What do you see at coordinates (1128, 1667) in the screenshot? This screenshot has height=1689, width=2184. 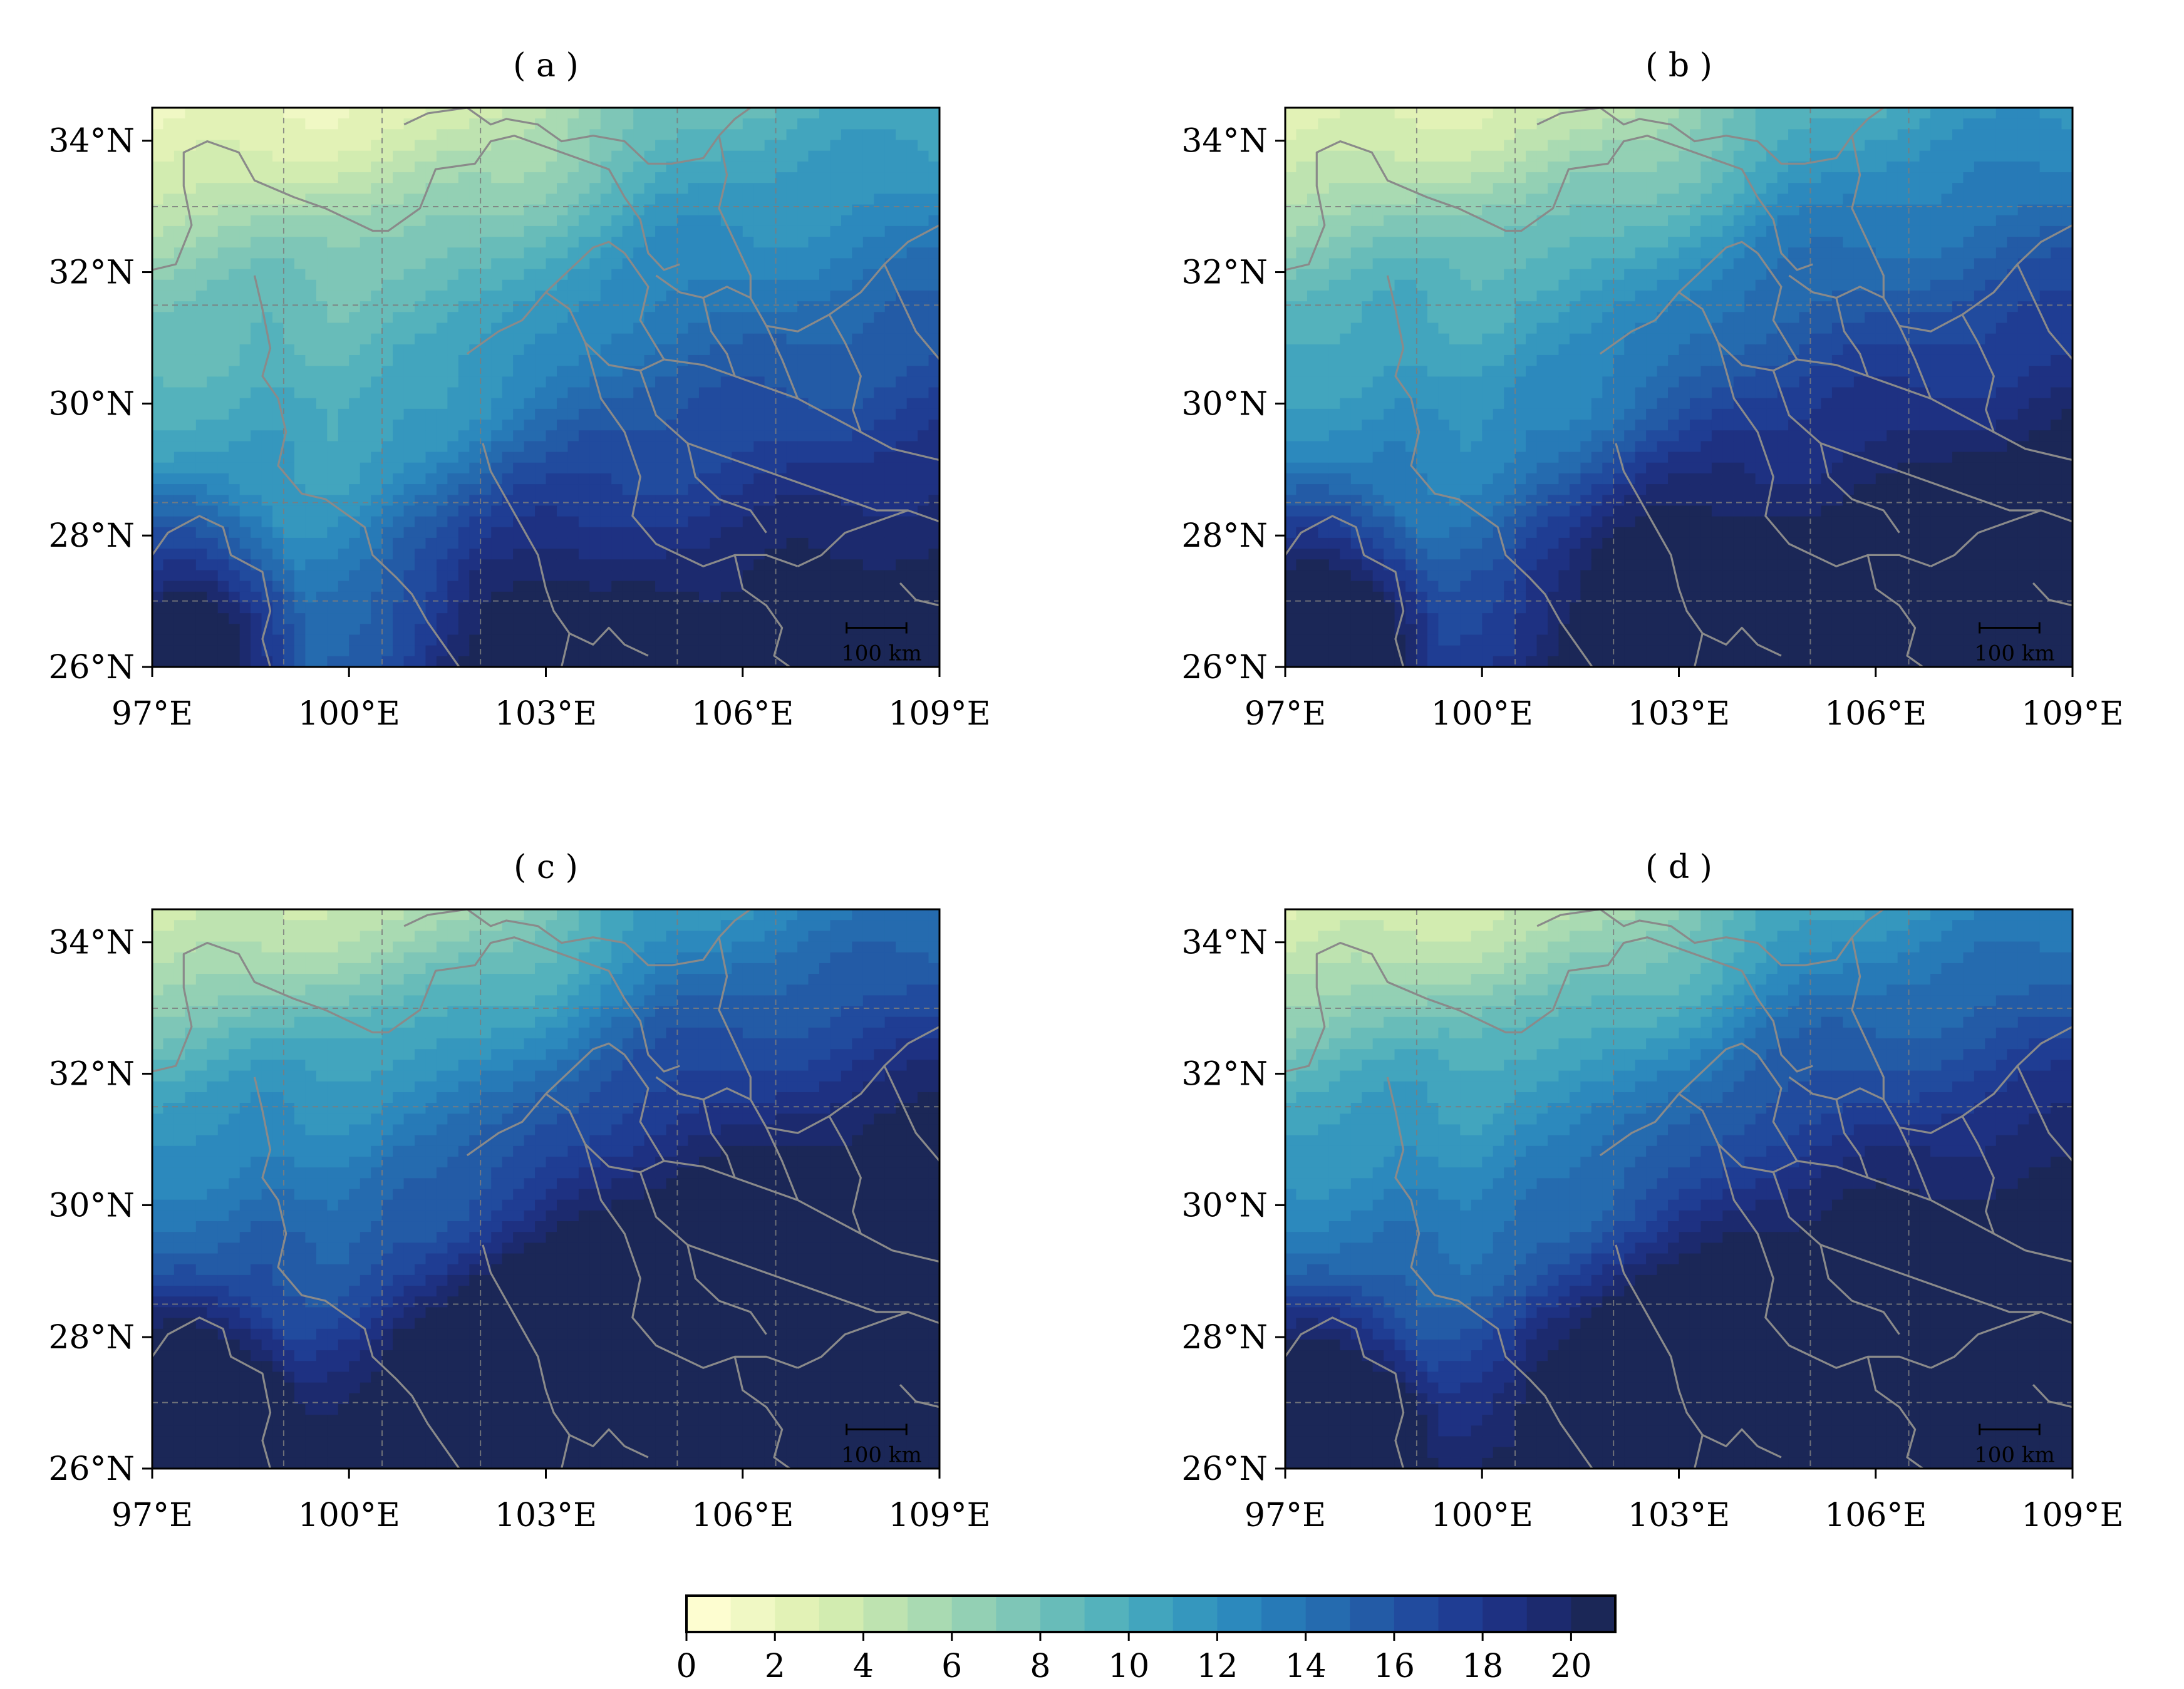 I see `colorbar-tick-label: 10` at bounding box center [1128, 1667].